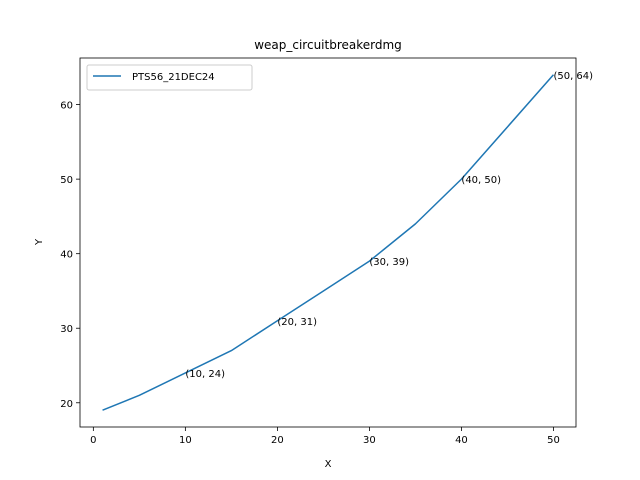  Describe the element at coordinates (369, 440) in the screenshot. I see `x-tick-label: 30` at that location.